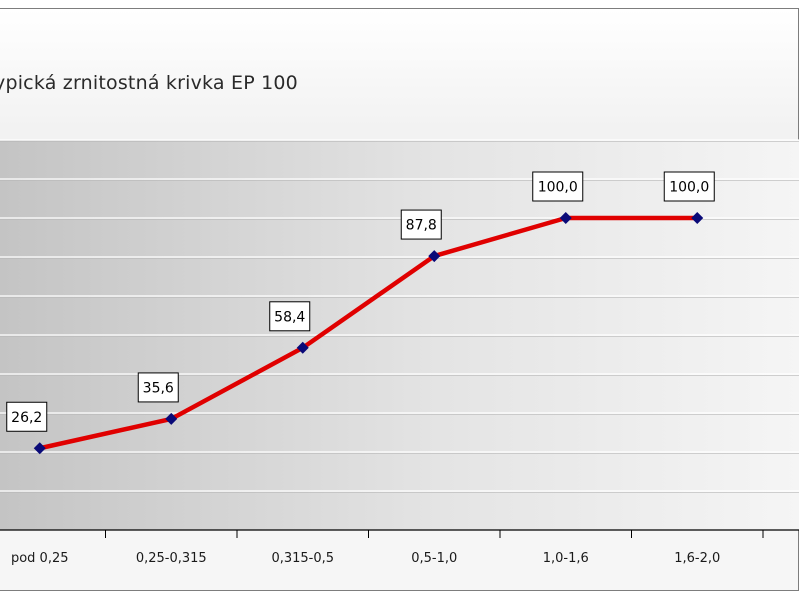 Image resolution: width=800 pixels, height=600 pixels. I want to click on data-label-text: 58,4, so click(289, 317).